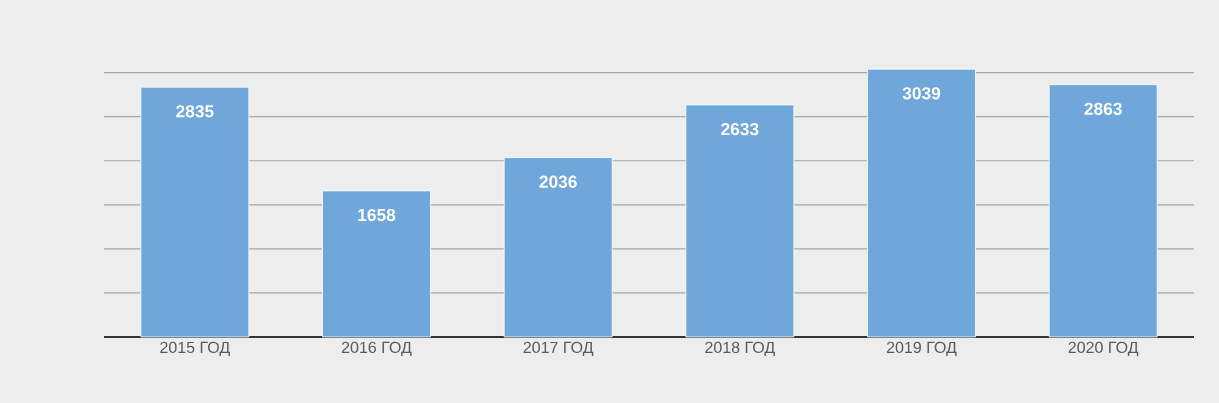 Image resolution: width=1219 pixels, height=403 pixels. I want to click on data-label: 2633, so click(740, 129).